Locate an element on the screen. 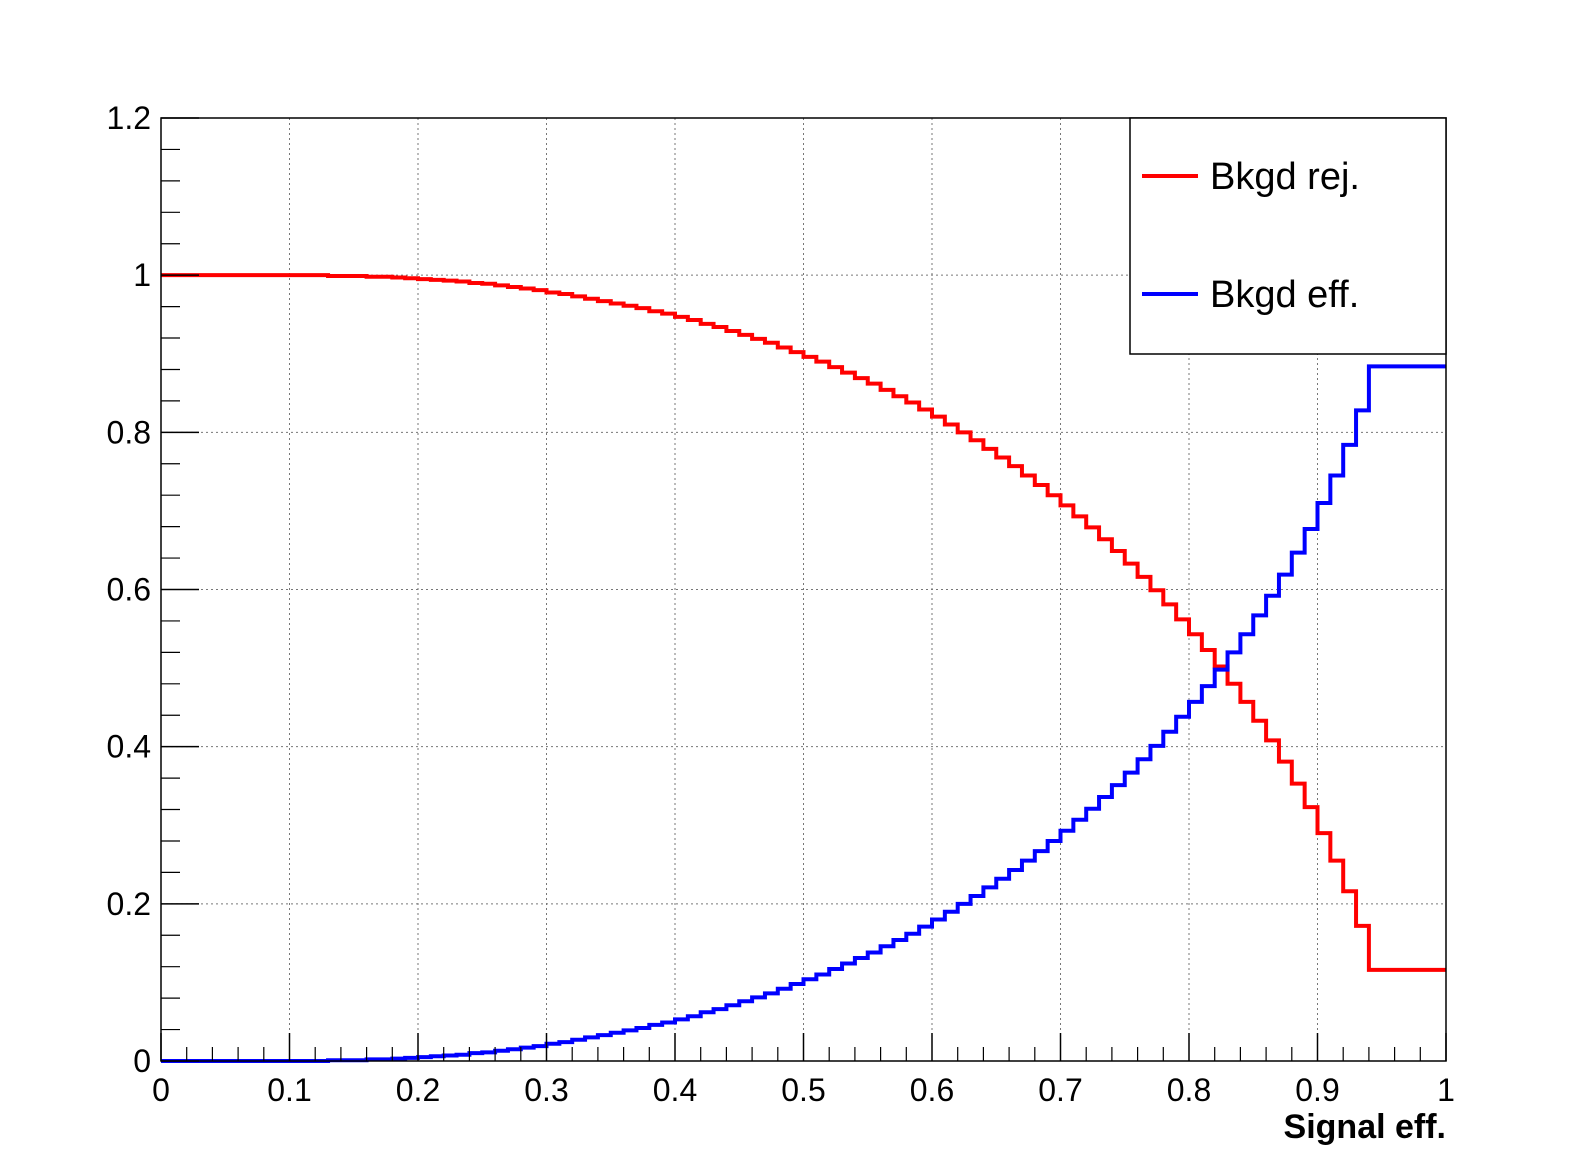 The width and height of the screenshot is (1596, 1172). x-tick-label: 0.9 is located at coordinates (1317, 1090).